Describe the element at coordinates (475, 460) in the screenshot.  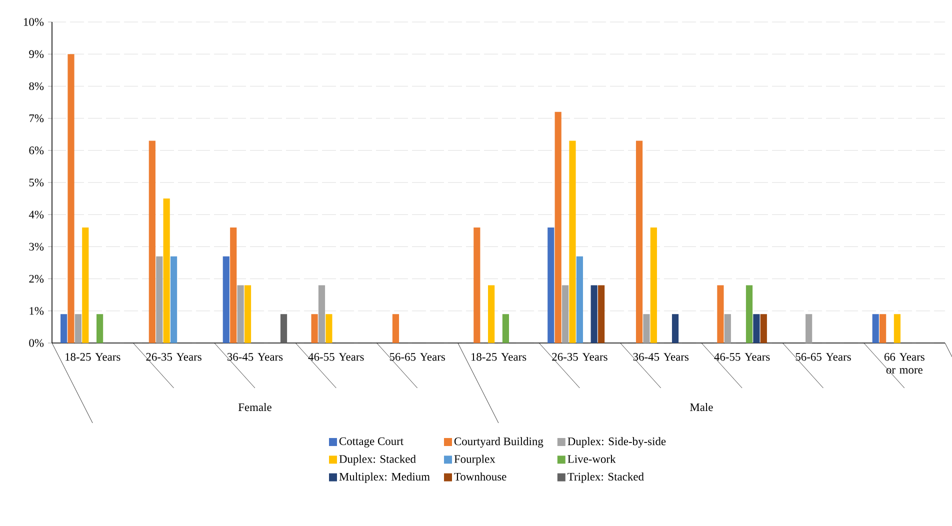
I see `legend-label: Fourplex` at that location.